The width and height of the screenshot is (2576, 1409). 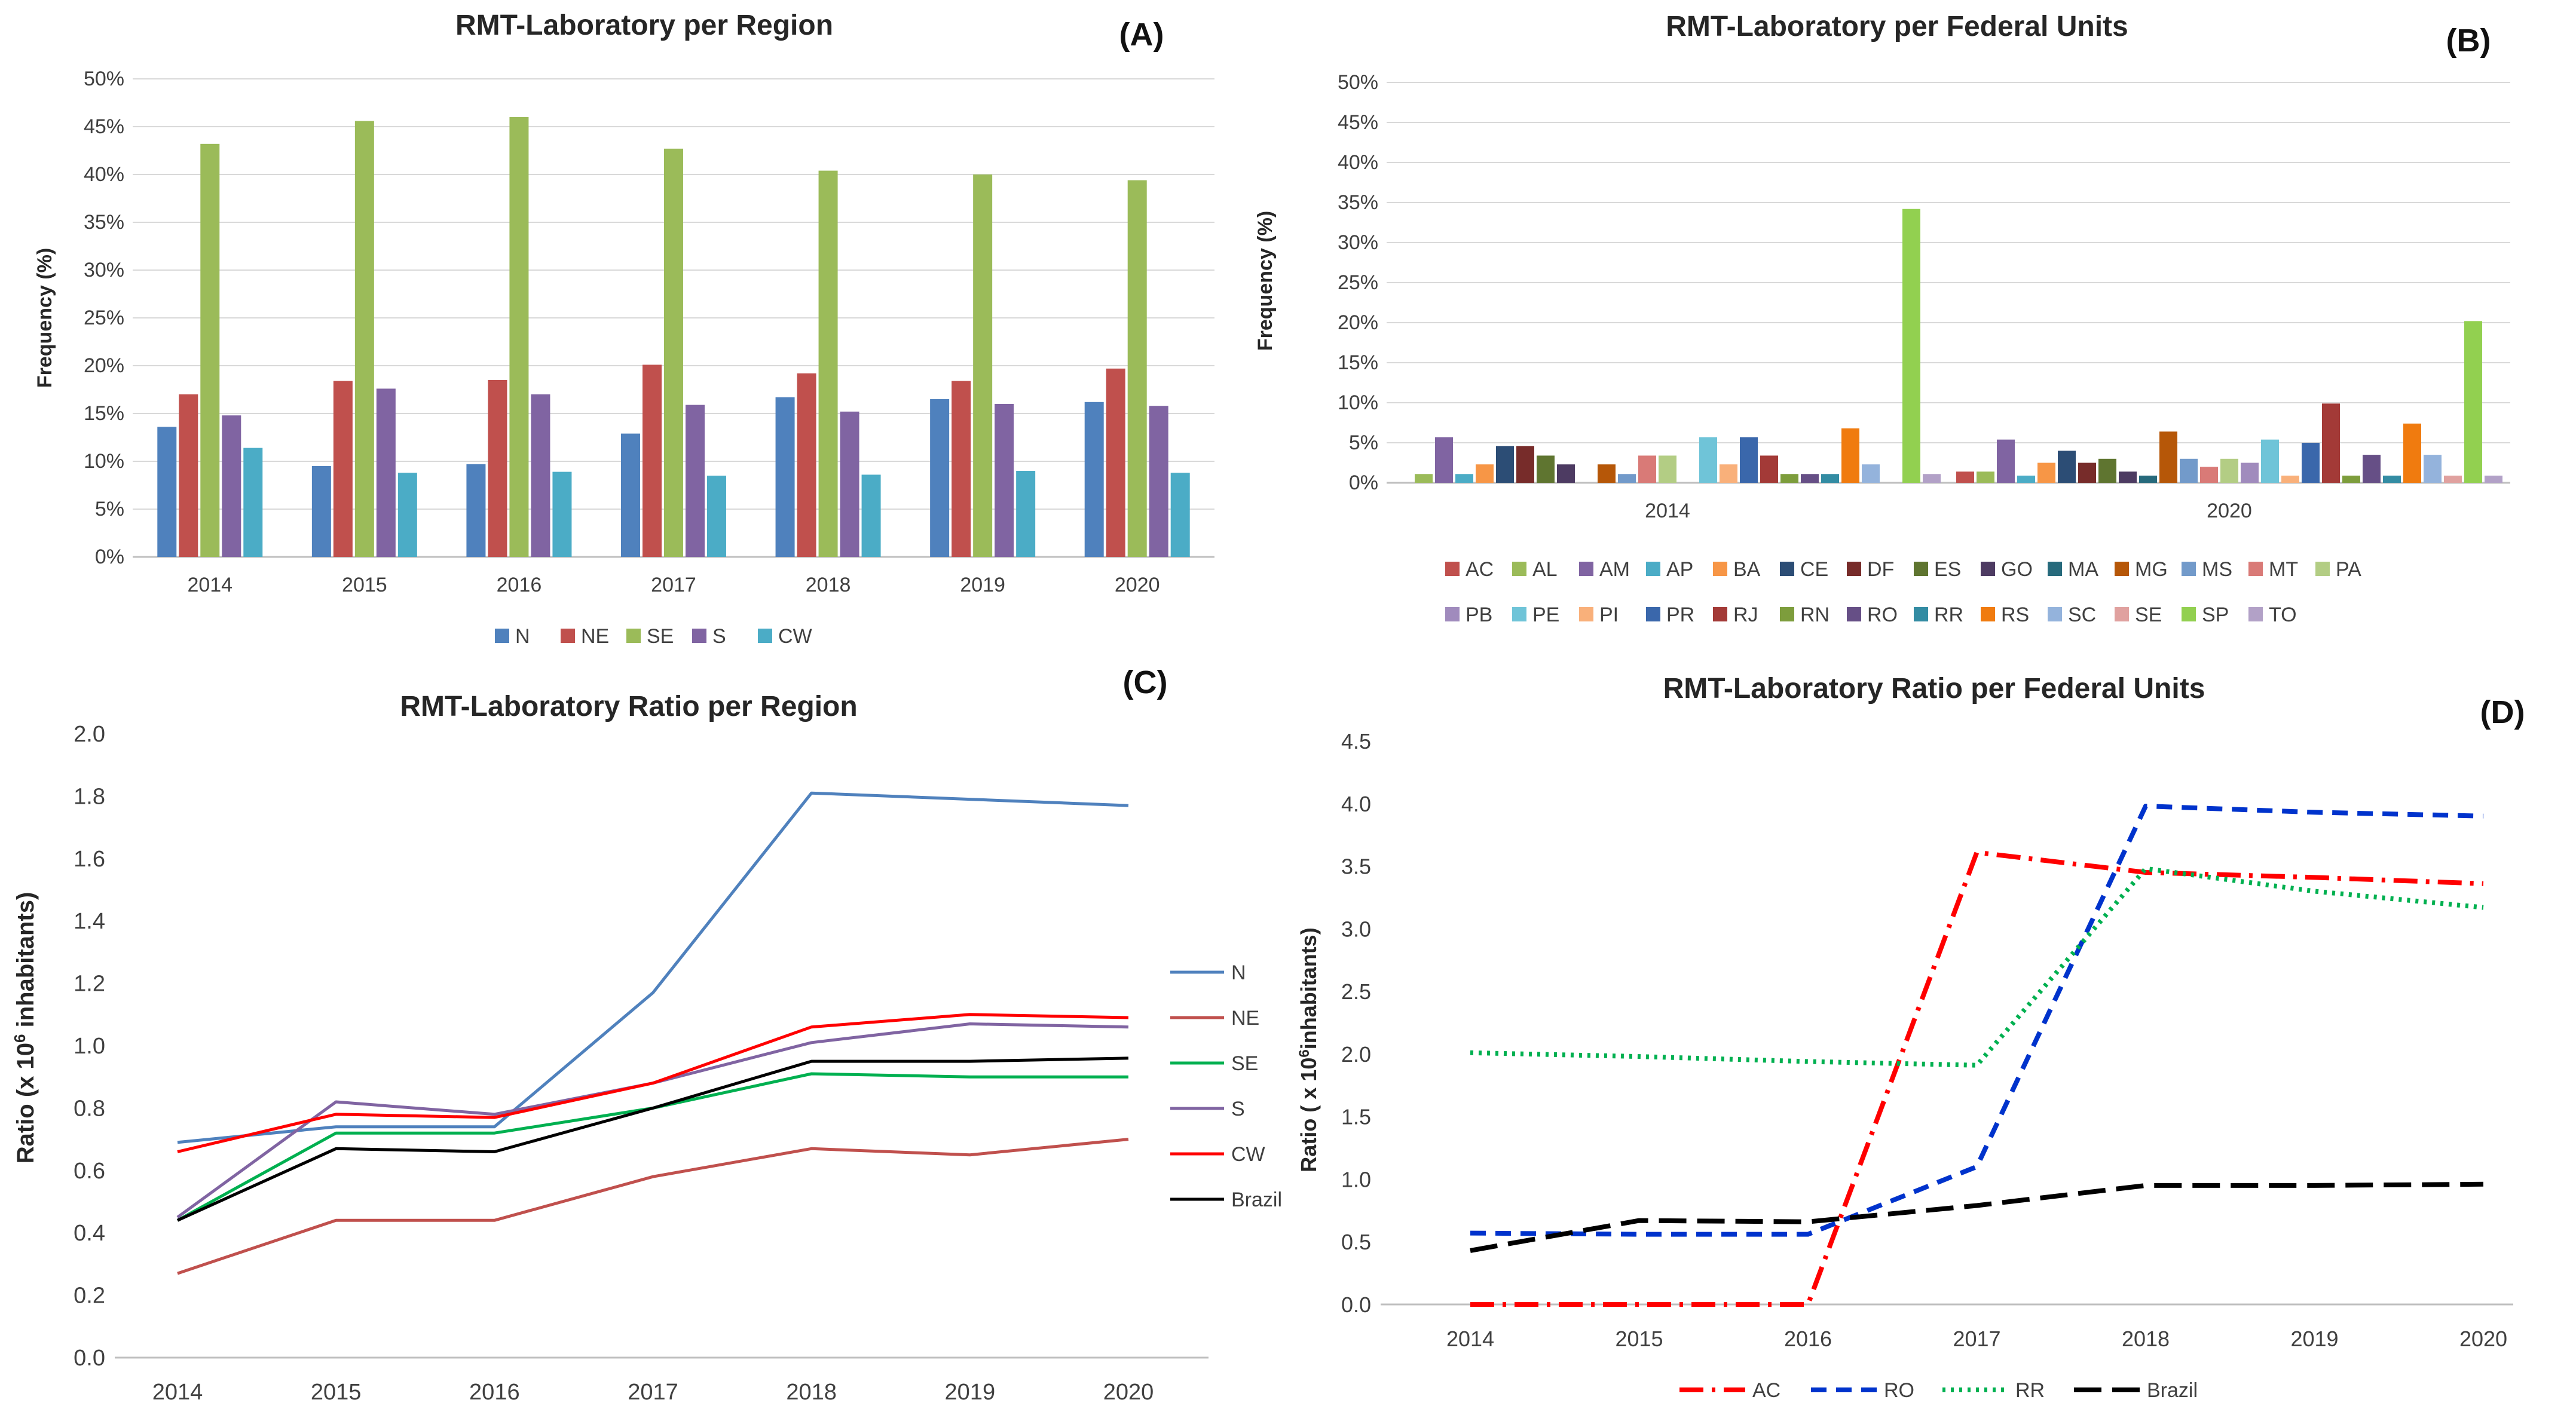 I want to click on legend-label: RS, so click(x=2015, y=615).